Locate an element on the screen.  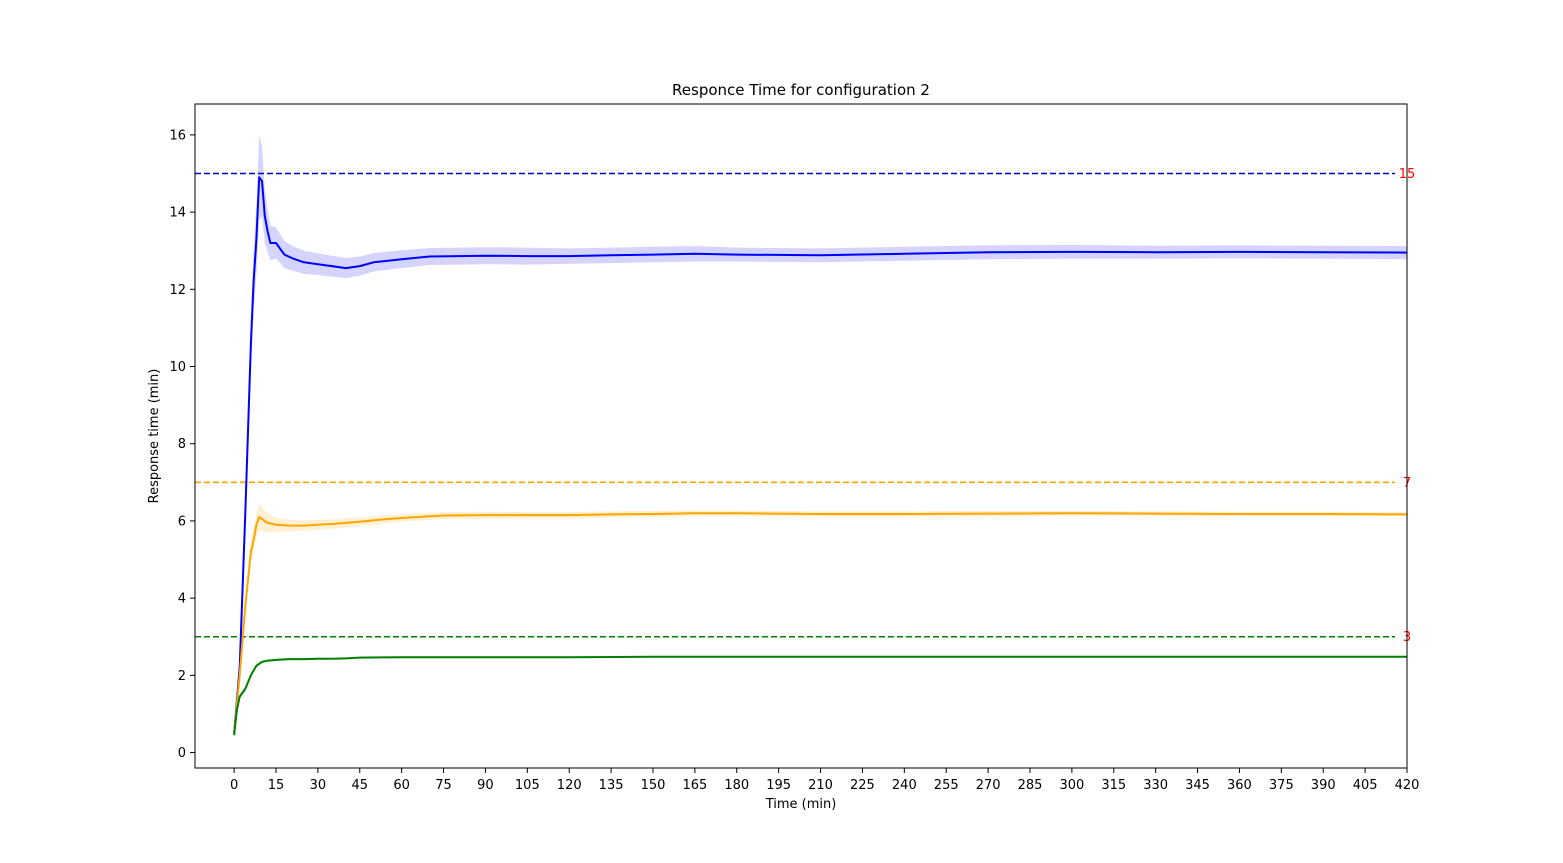
x-tick-label-105: 105 is located at coordinates (527, 785).